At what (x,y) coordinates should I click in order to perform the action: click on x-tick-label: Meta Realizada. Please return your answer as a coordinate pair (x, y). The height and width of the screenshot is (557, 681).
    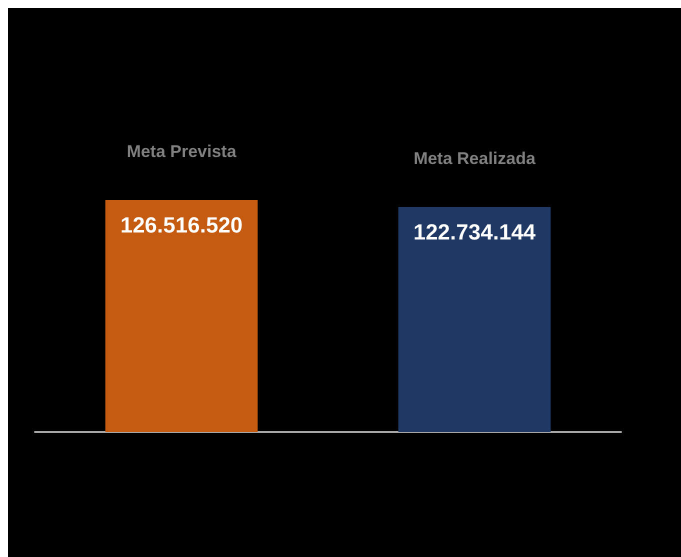
    Looking at the image, I should click on (475, 158).